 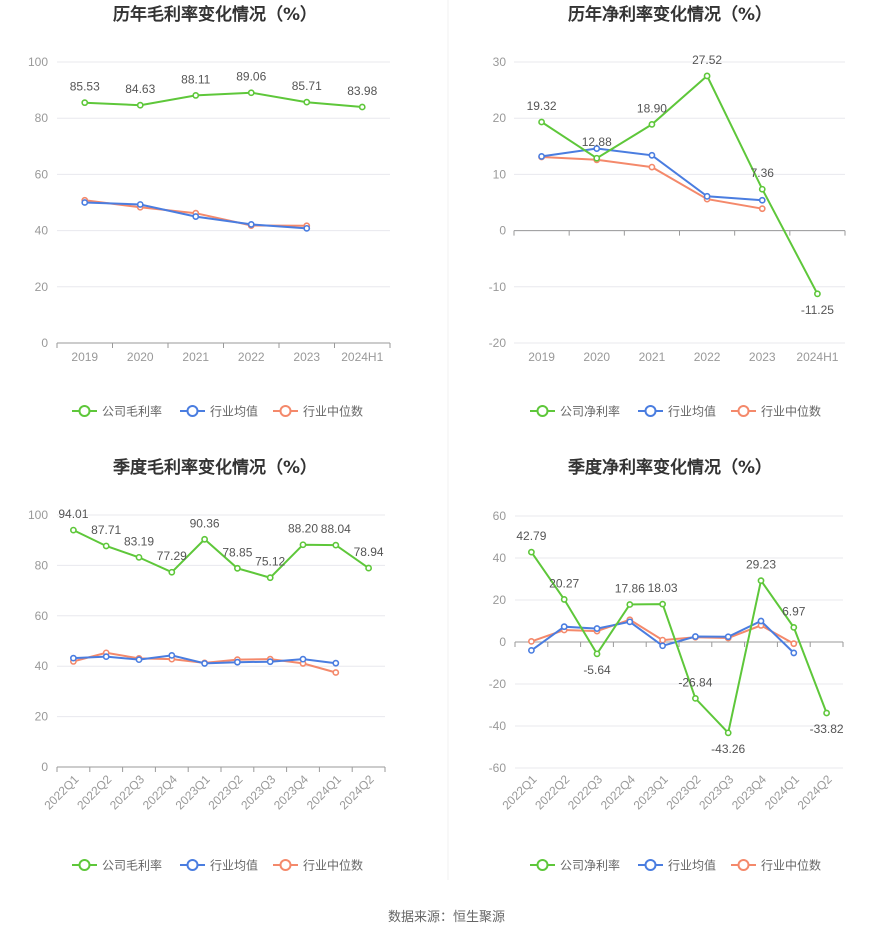 What do you see at coordinates (195, 79) in the screenshot?
I see `data-label: 88.11` at bounding box center [195, 79].